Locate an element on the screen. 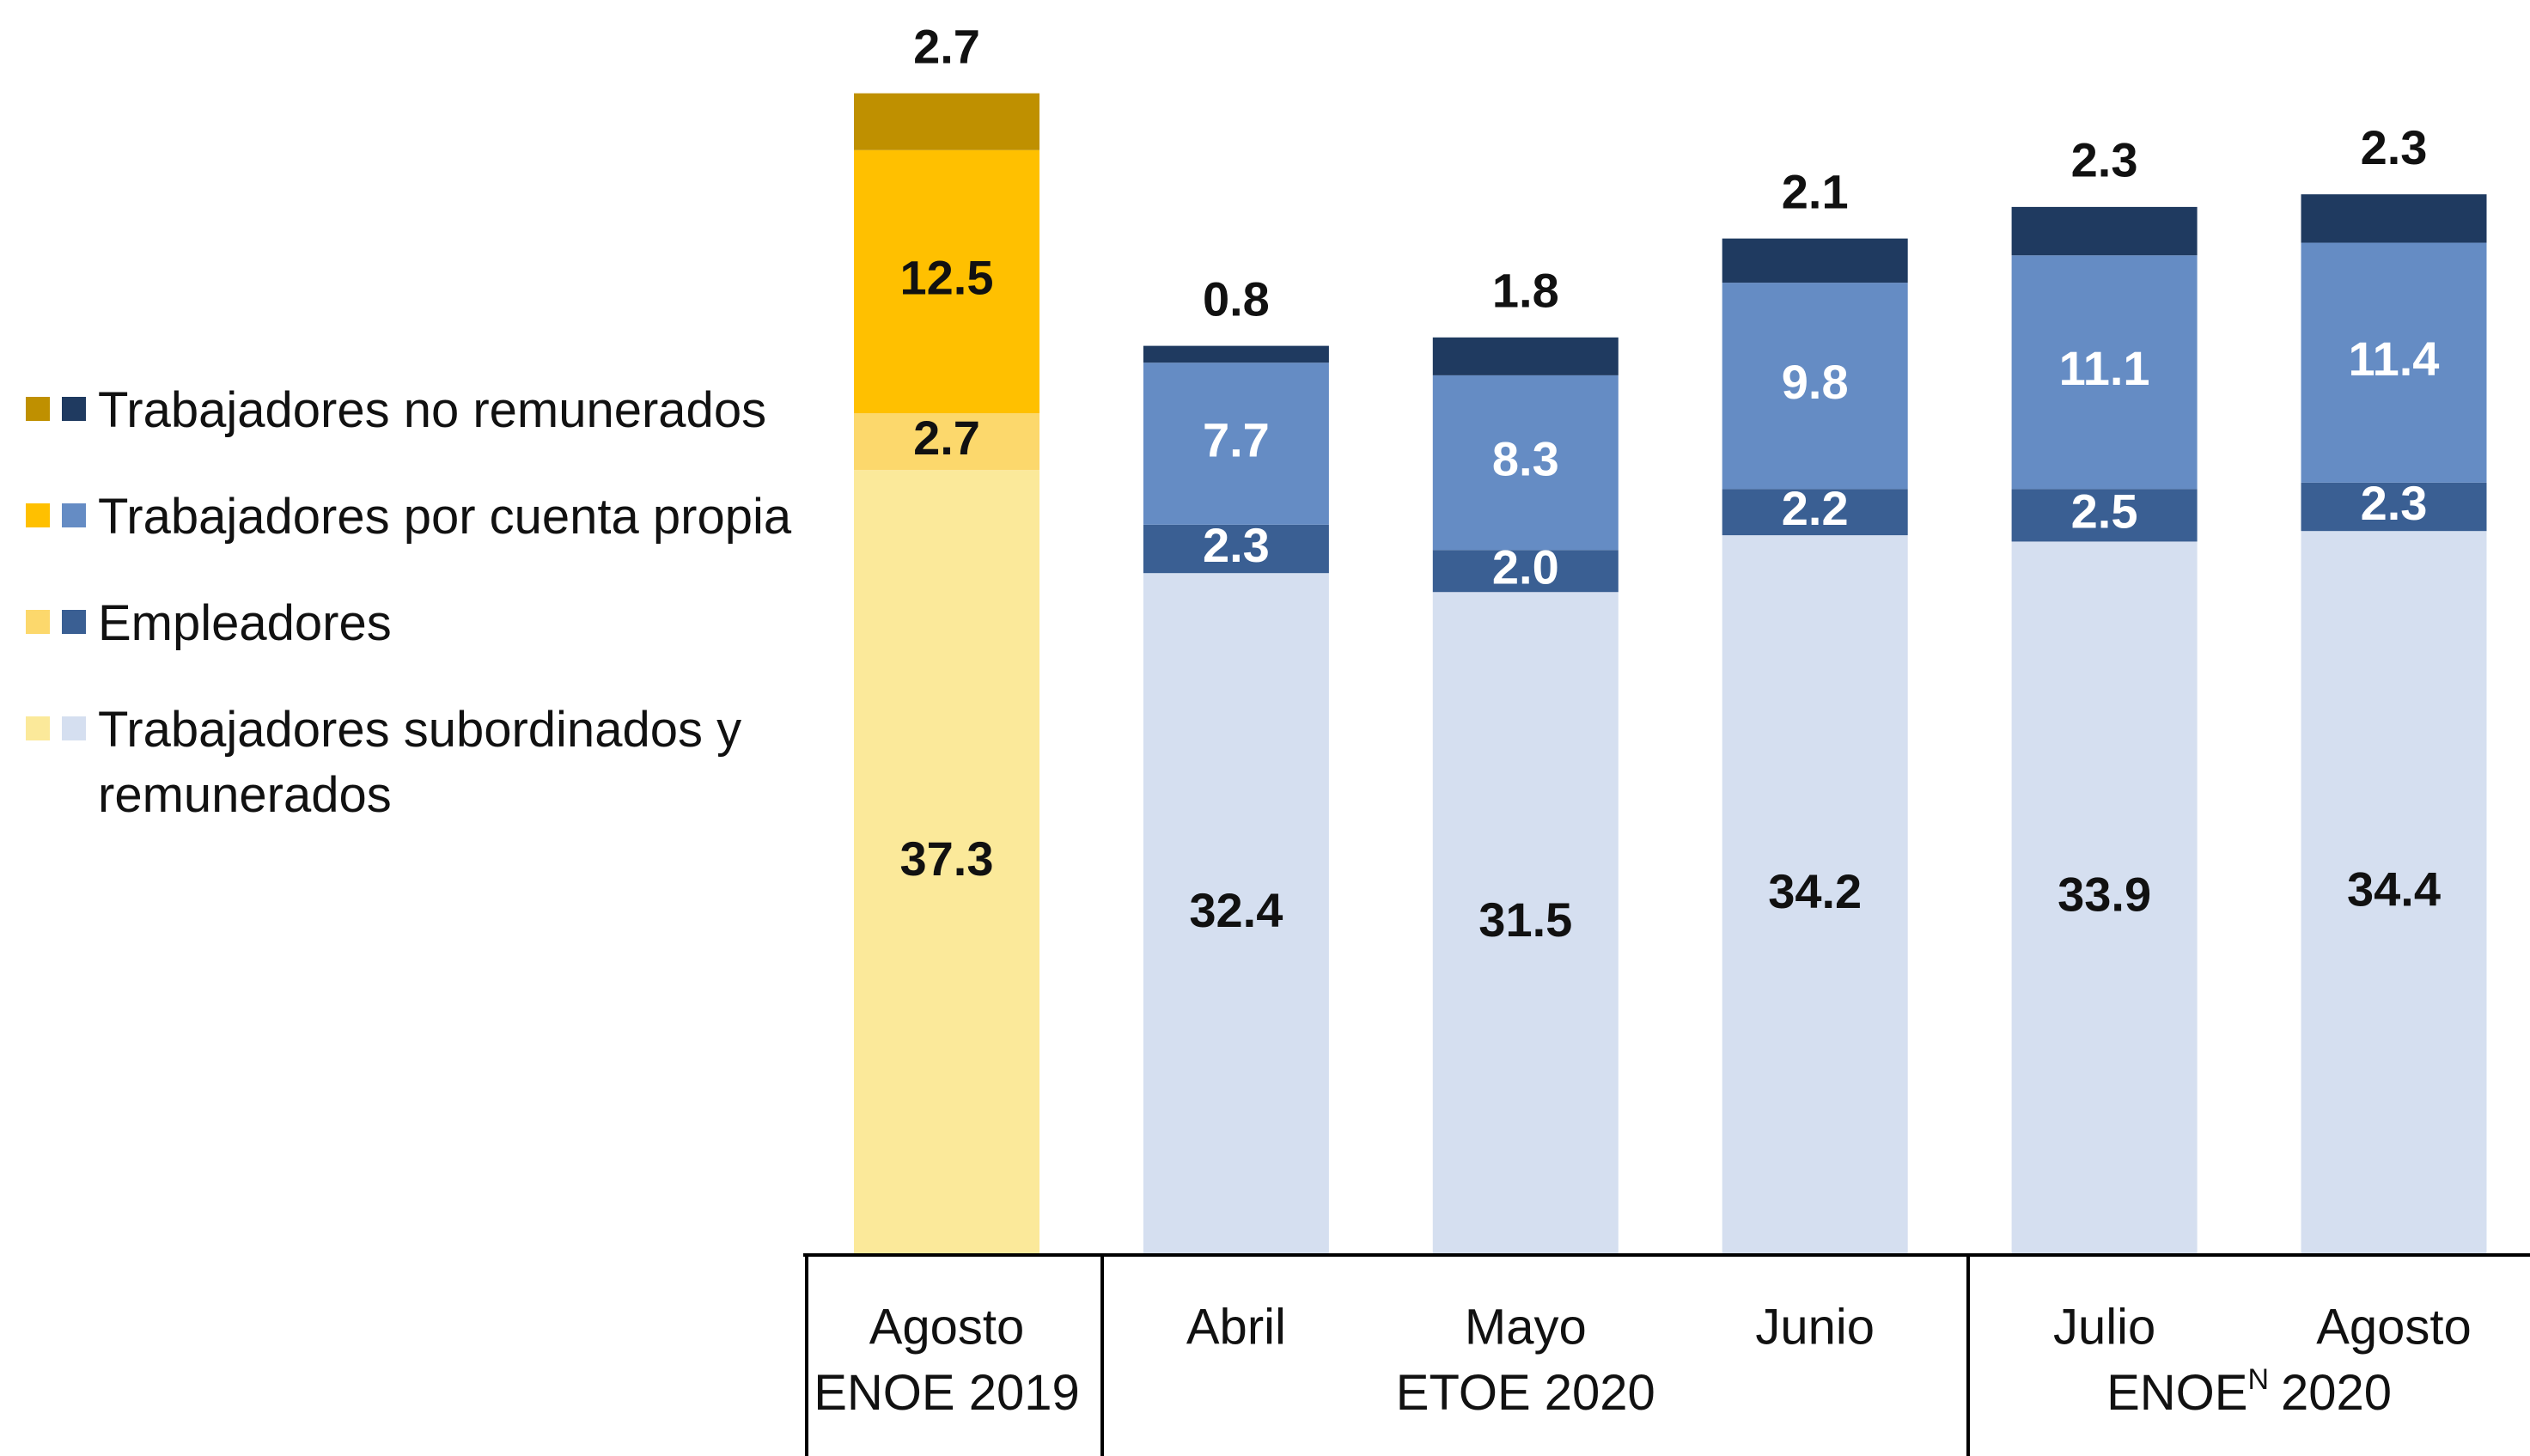  value-label: 33.9 is located at coordinates (2104, 895).